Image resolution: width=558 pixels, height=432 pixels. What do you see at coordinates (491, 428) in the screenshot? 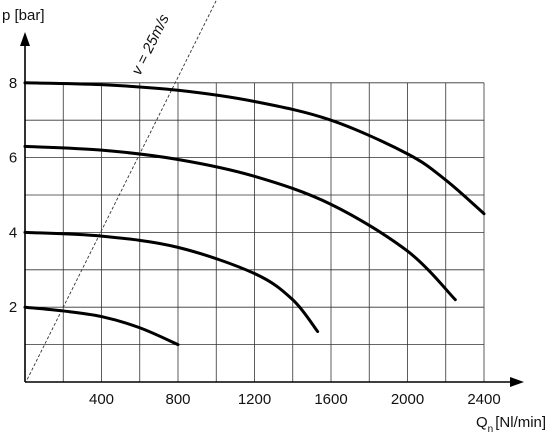
I see `x-axis-label-sub: n` at bounding box center [491, 428].